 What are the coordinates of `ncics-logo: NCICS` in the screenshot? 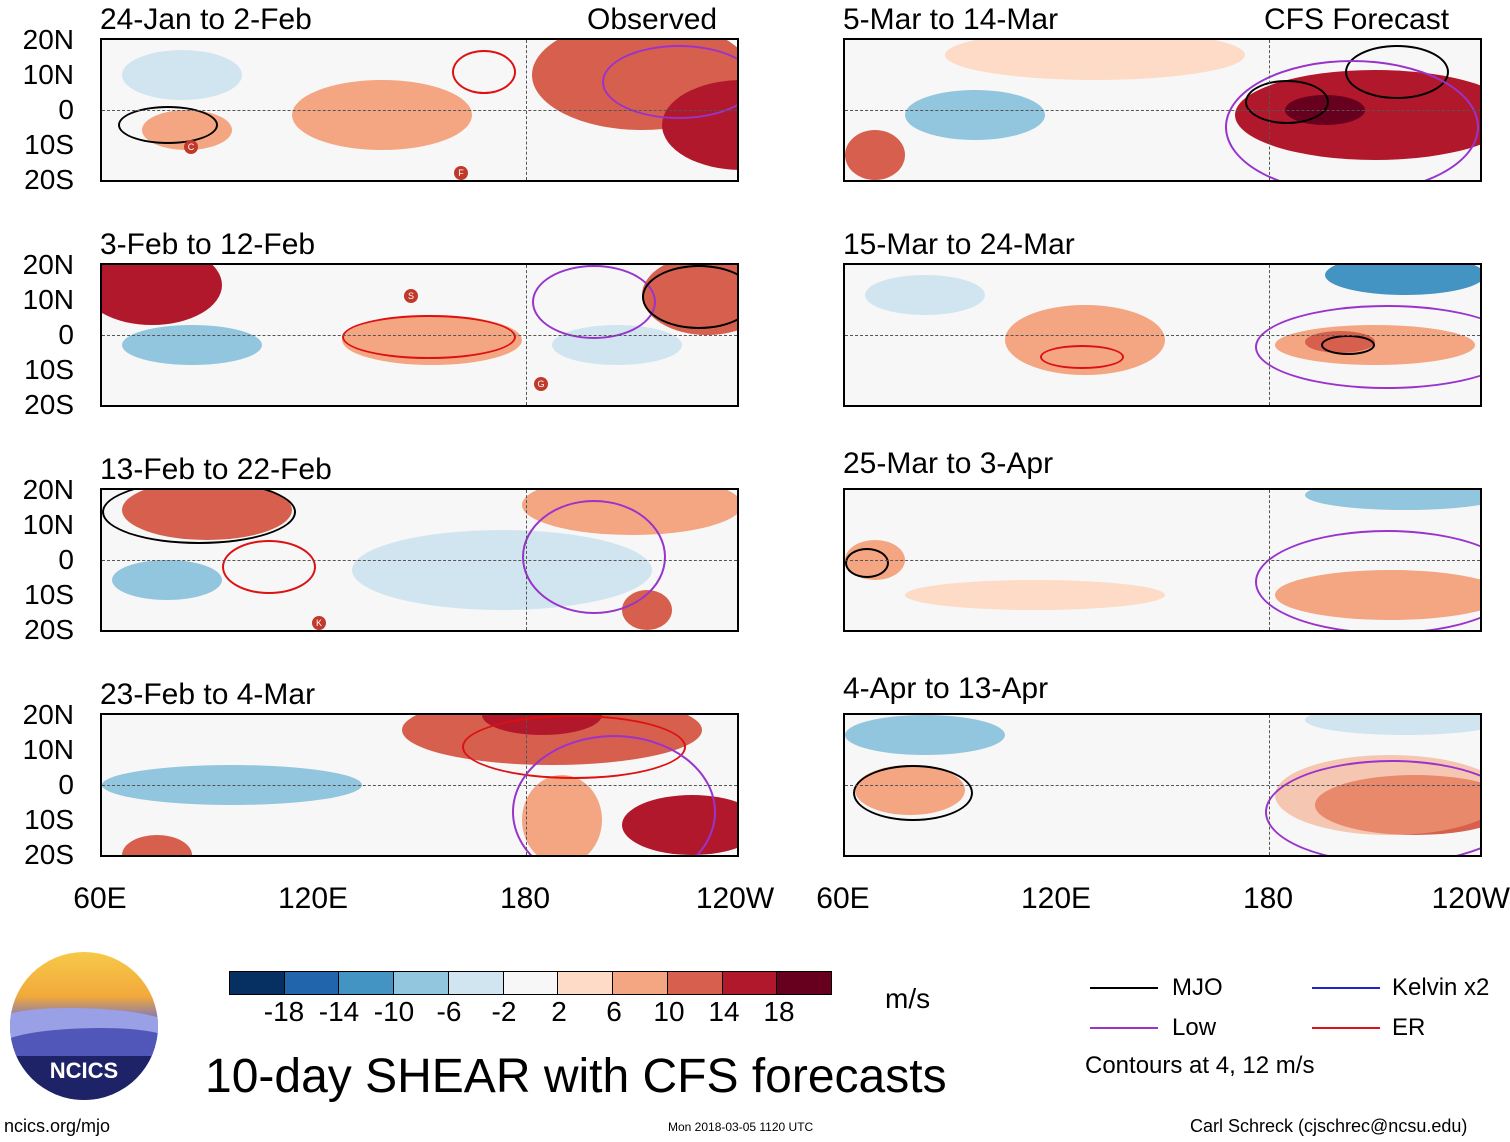 It's located at (84, 1026).